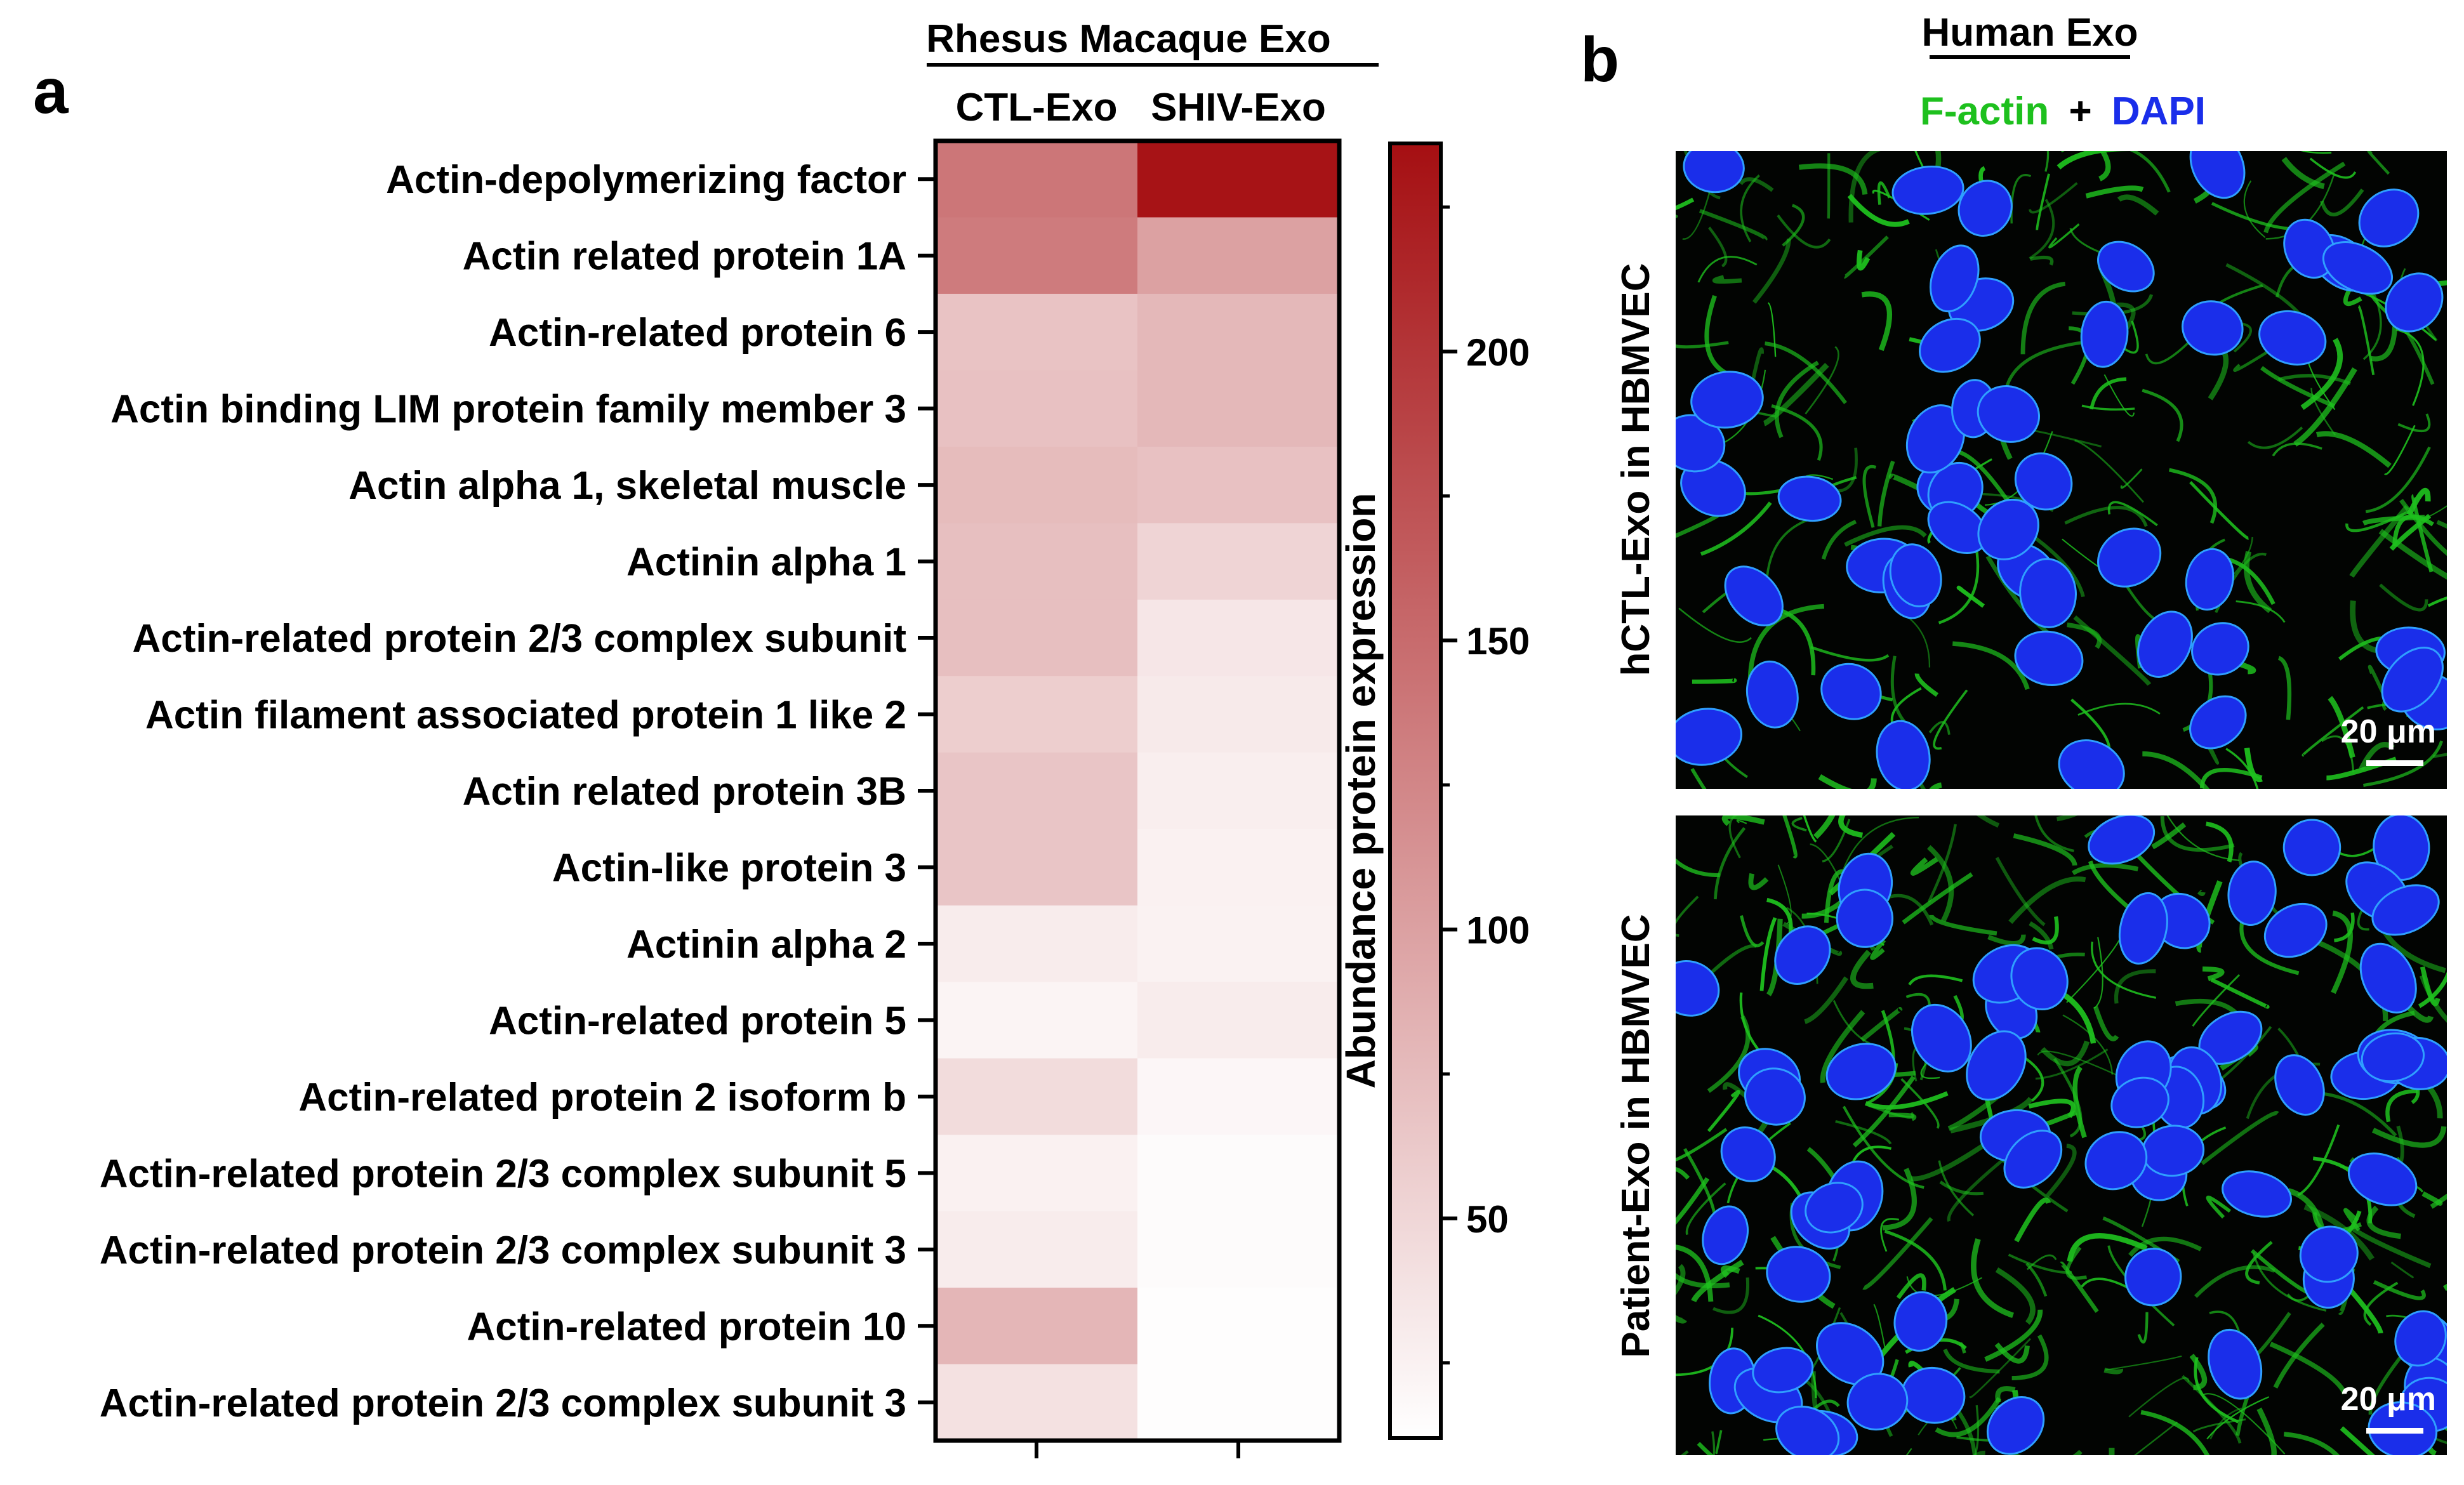 The height and width of the screenshot is (1485, 2464). Describe the element at coordinates (1137, 1449) in the screenshot. I see `column-ticks` at that location.